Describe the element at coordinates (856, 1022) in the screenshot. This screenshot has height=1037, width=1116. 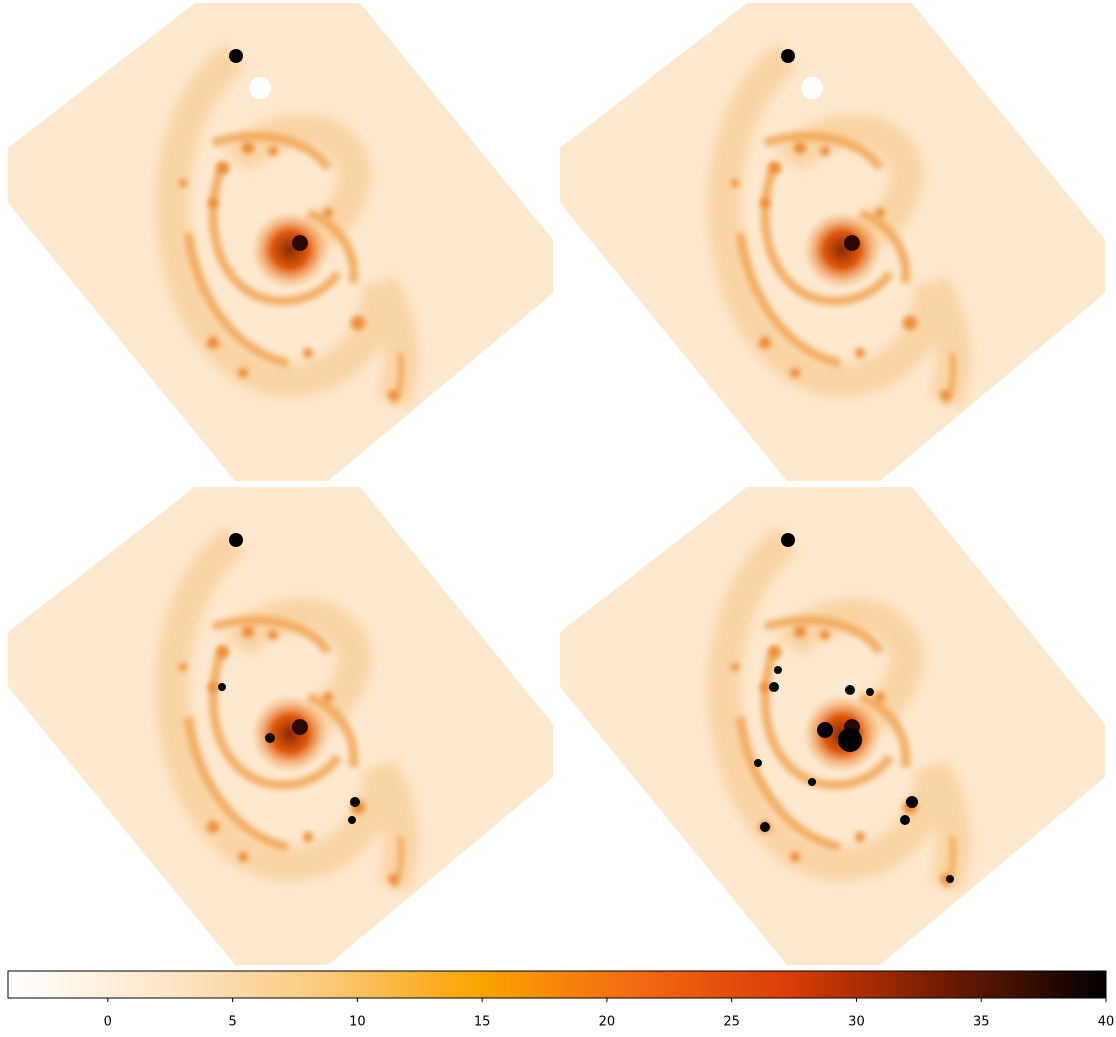
I see `colorbar-tick-label: 30` at that location.